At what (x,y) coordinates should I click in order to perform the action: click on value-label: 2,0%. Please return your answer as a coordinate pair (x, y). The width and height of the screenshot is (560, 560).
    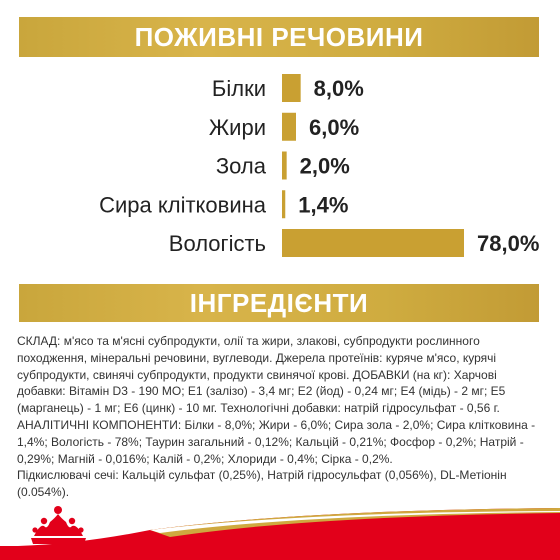
    Looking at the image, I should click on (325, 166).